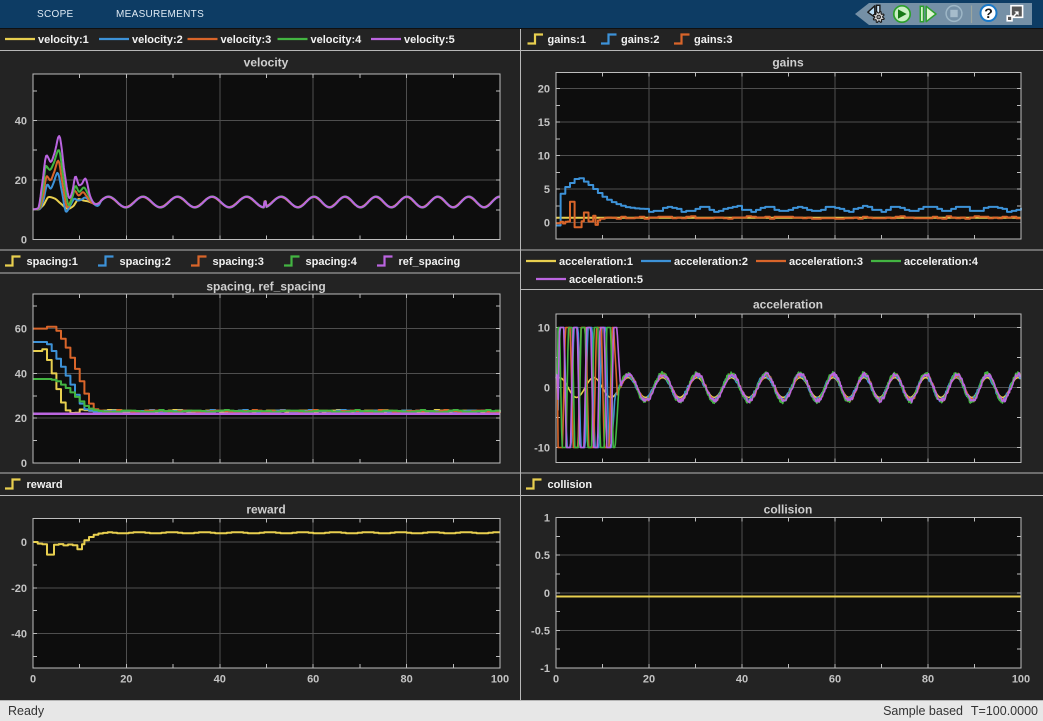 The height and width of the screenshot is (721, 1043). What do you see at coordinates (826, 262) in the screenshot?
I see `svg-text: acceleration:3` at bounding box center [826, 262].